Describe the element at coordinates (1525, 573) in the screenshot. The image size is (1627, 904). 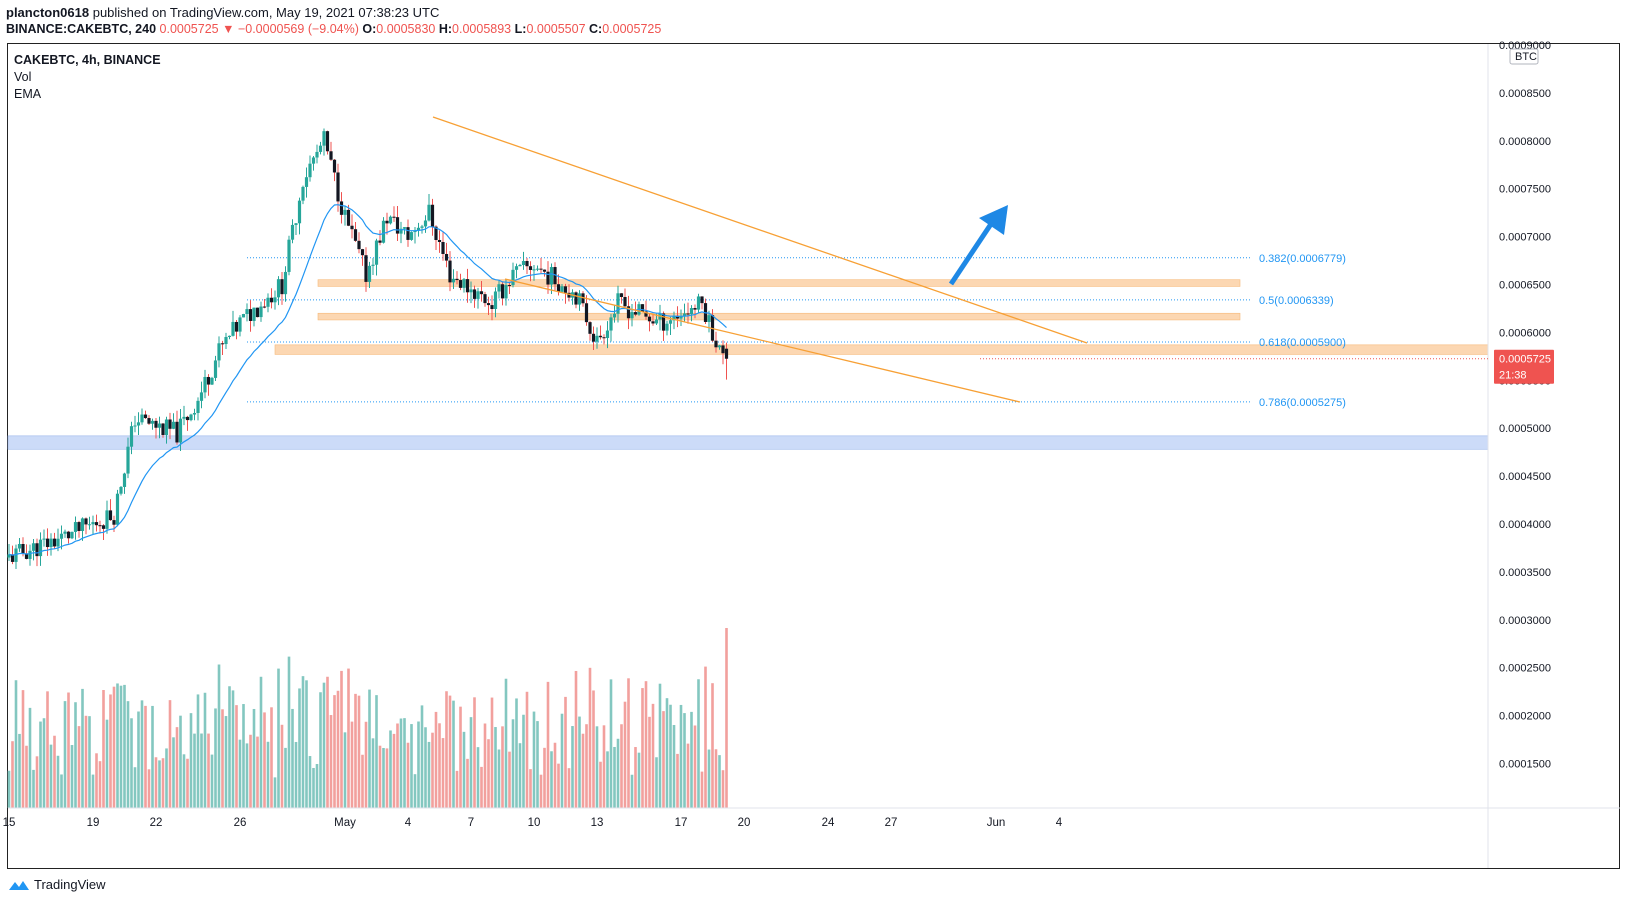
I see `price-tick: 0.0003500` at that location.